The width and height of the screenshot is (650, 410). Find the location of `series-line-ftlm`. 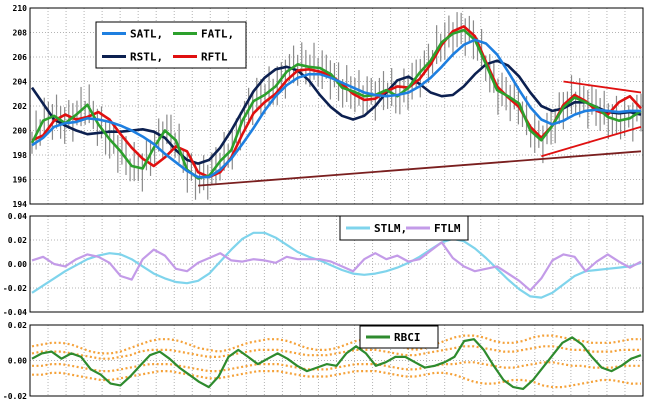

series-line-ftlm is located at coordinates (336, 266).